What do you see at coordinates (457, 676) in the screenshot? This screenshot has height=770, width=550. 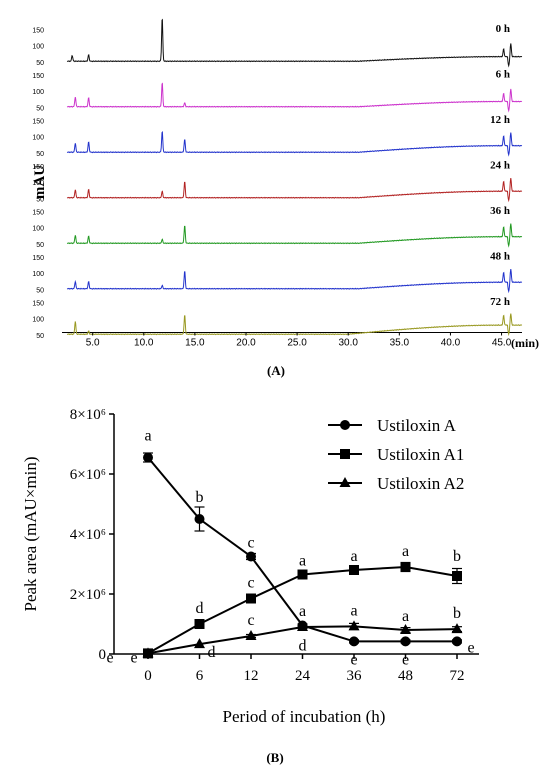 I see `panel-b-x-tick-label: 72` at bounding box center [457, 676].